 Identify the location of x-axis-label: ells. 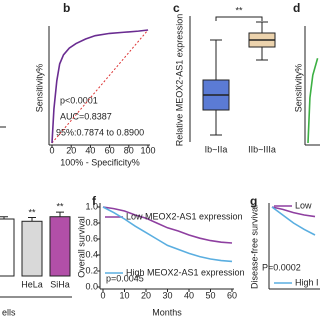
(9, 312).